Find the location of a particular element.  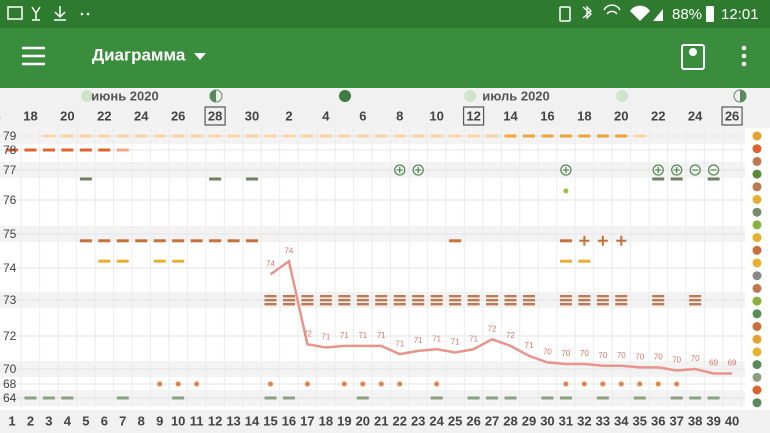

x-tick-label: 5 is located at coordinates (85, 420).